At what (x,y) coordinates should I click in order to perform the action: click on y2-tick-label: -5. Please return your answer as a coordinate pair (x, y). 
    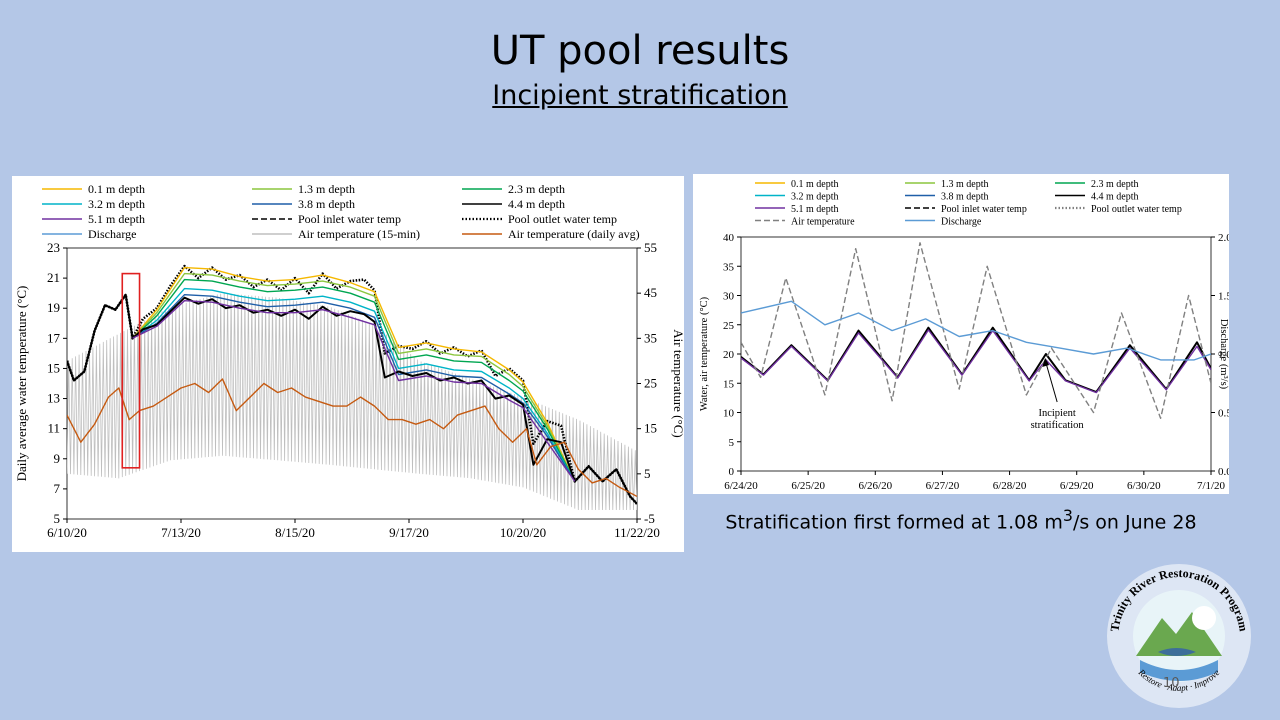
    Looking at the image, I should click on (649, 518).